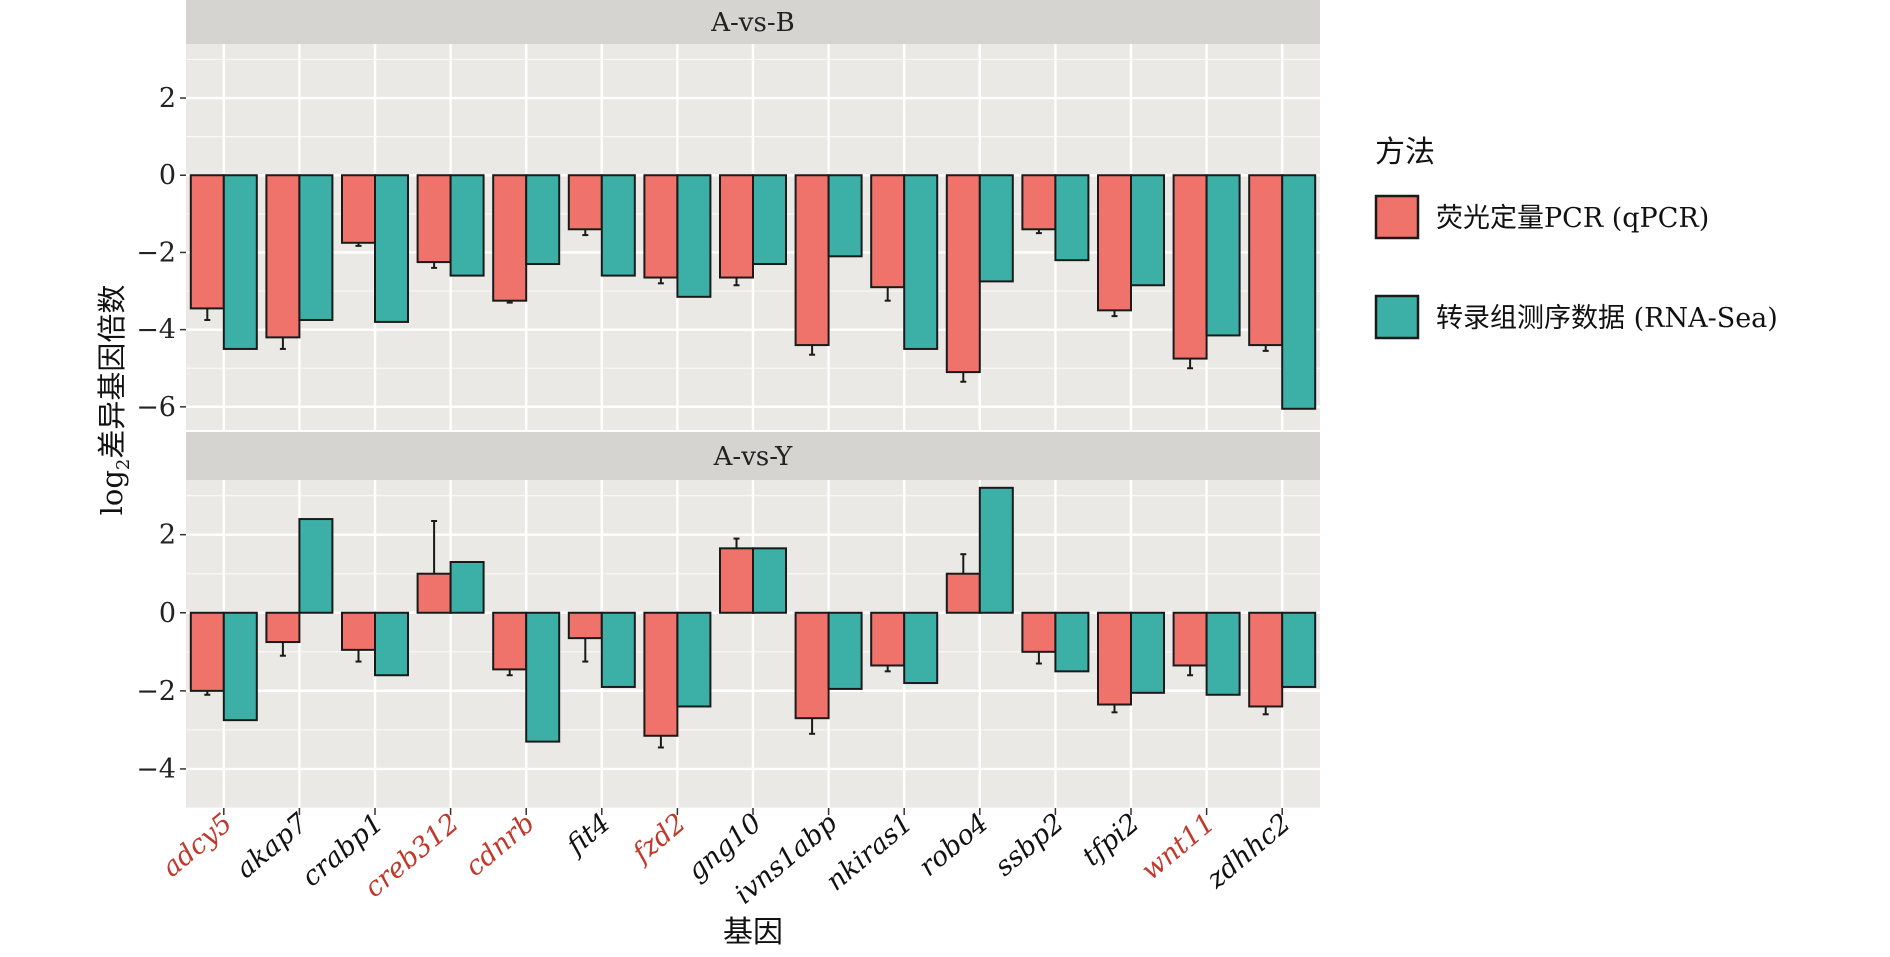 The width and height of the screenshot is (1890, 957). Describe the element at coordinates (1607, 318) in the screenshot. I see `legend-label-2: 转录组测序数据 (RNA-Sea)` at that location.